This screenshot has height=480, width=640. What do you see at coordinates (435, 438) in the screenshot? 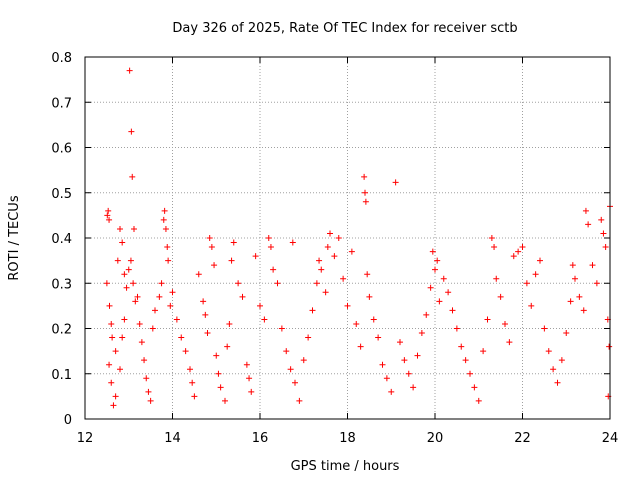
I see `x-tick-label: 20` at bounding box center [435, 438].